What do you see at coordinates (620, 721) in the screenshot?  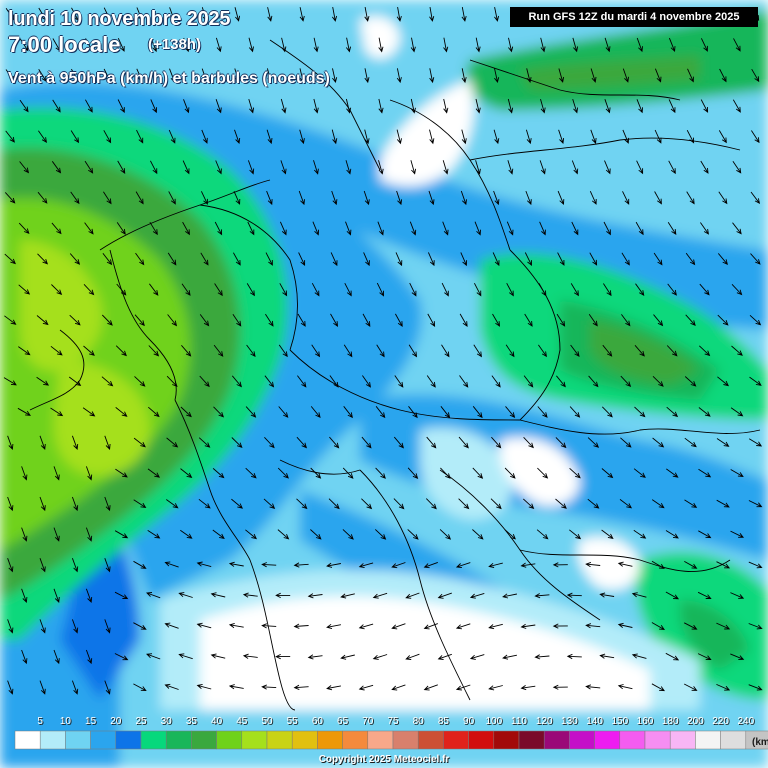 I see `legend-label: 150` at bounding box center [620, 721].